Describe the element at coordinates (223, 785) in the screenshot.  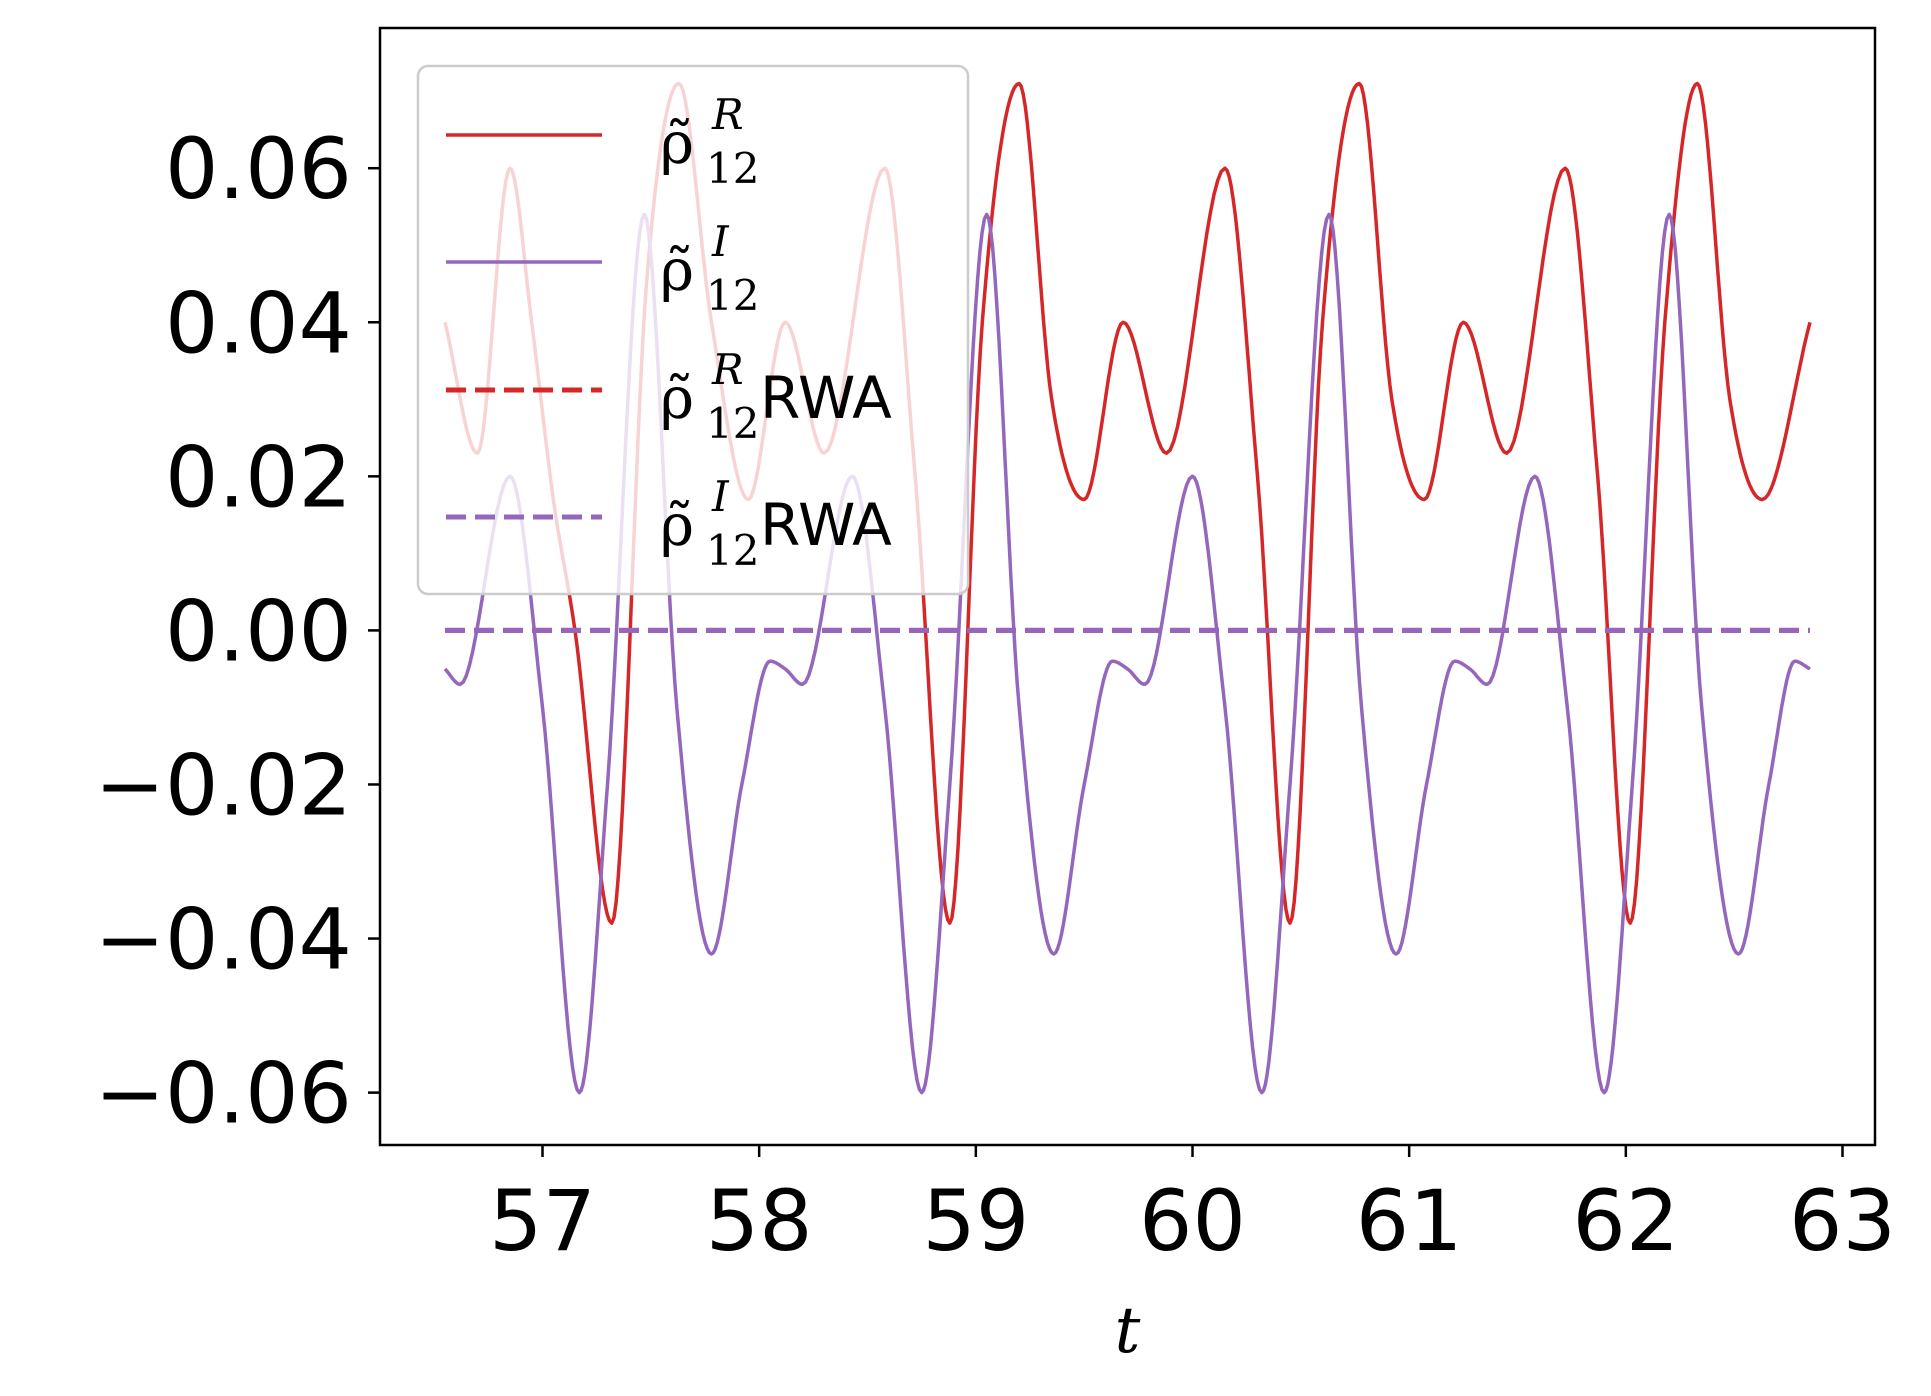
I see `y-tick-label: −0.02` at that location.